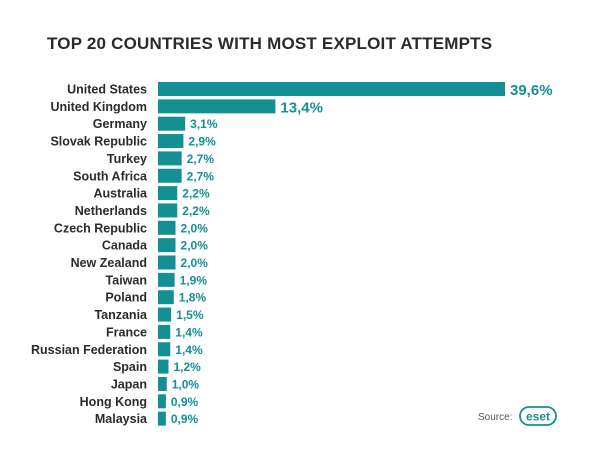 This screenshot has height=466, width=600. I want to click on category-label: Germany, so click(120, 124).